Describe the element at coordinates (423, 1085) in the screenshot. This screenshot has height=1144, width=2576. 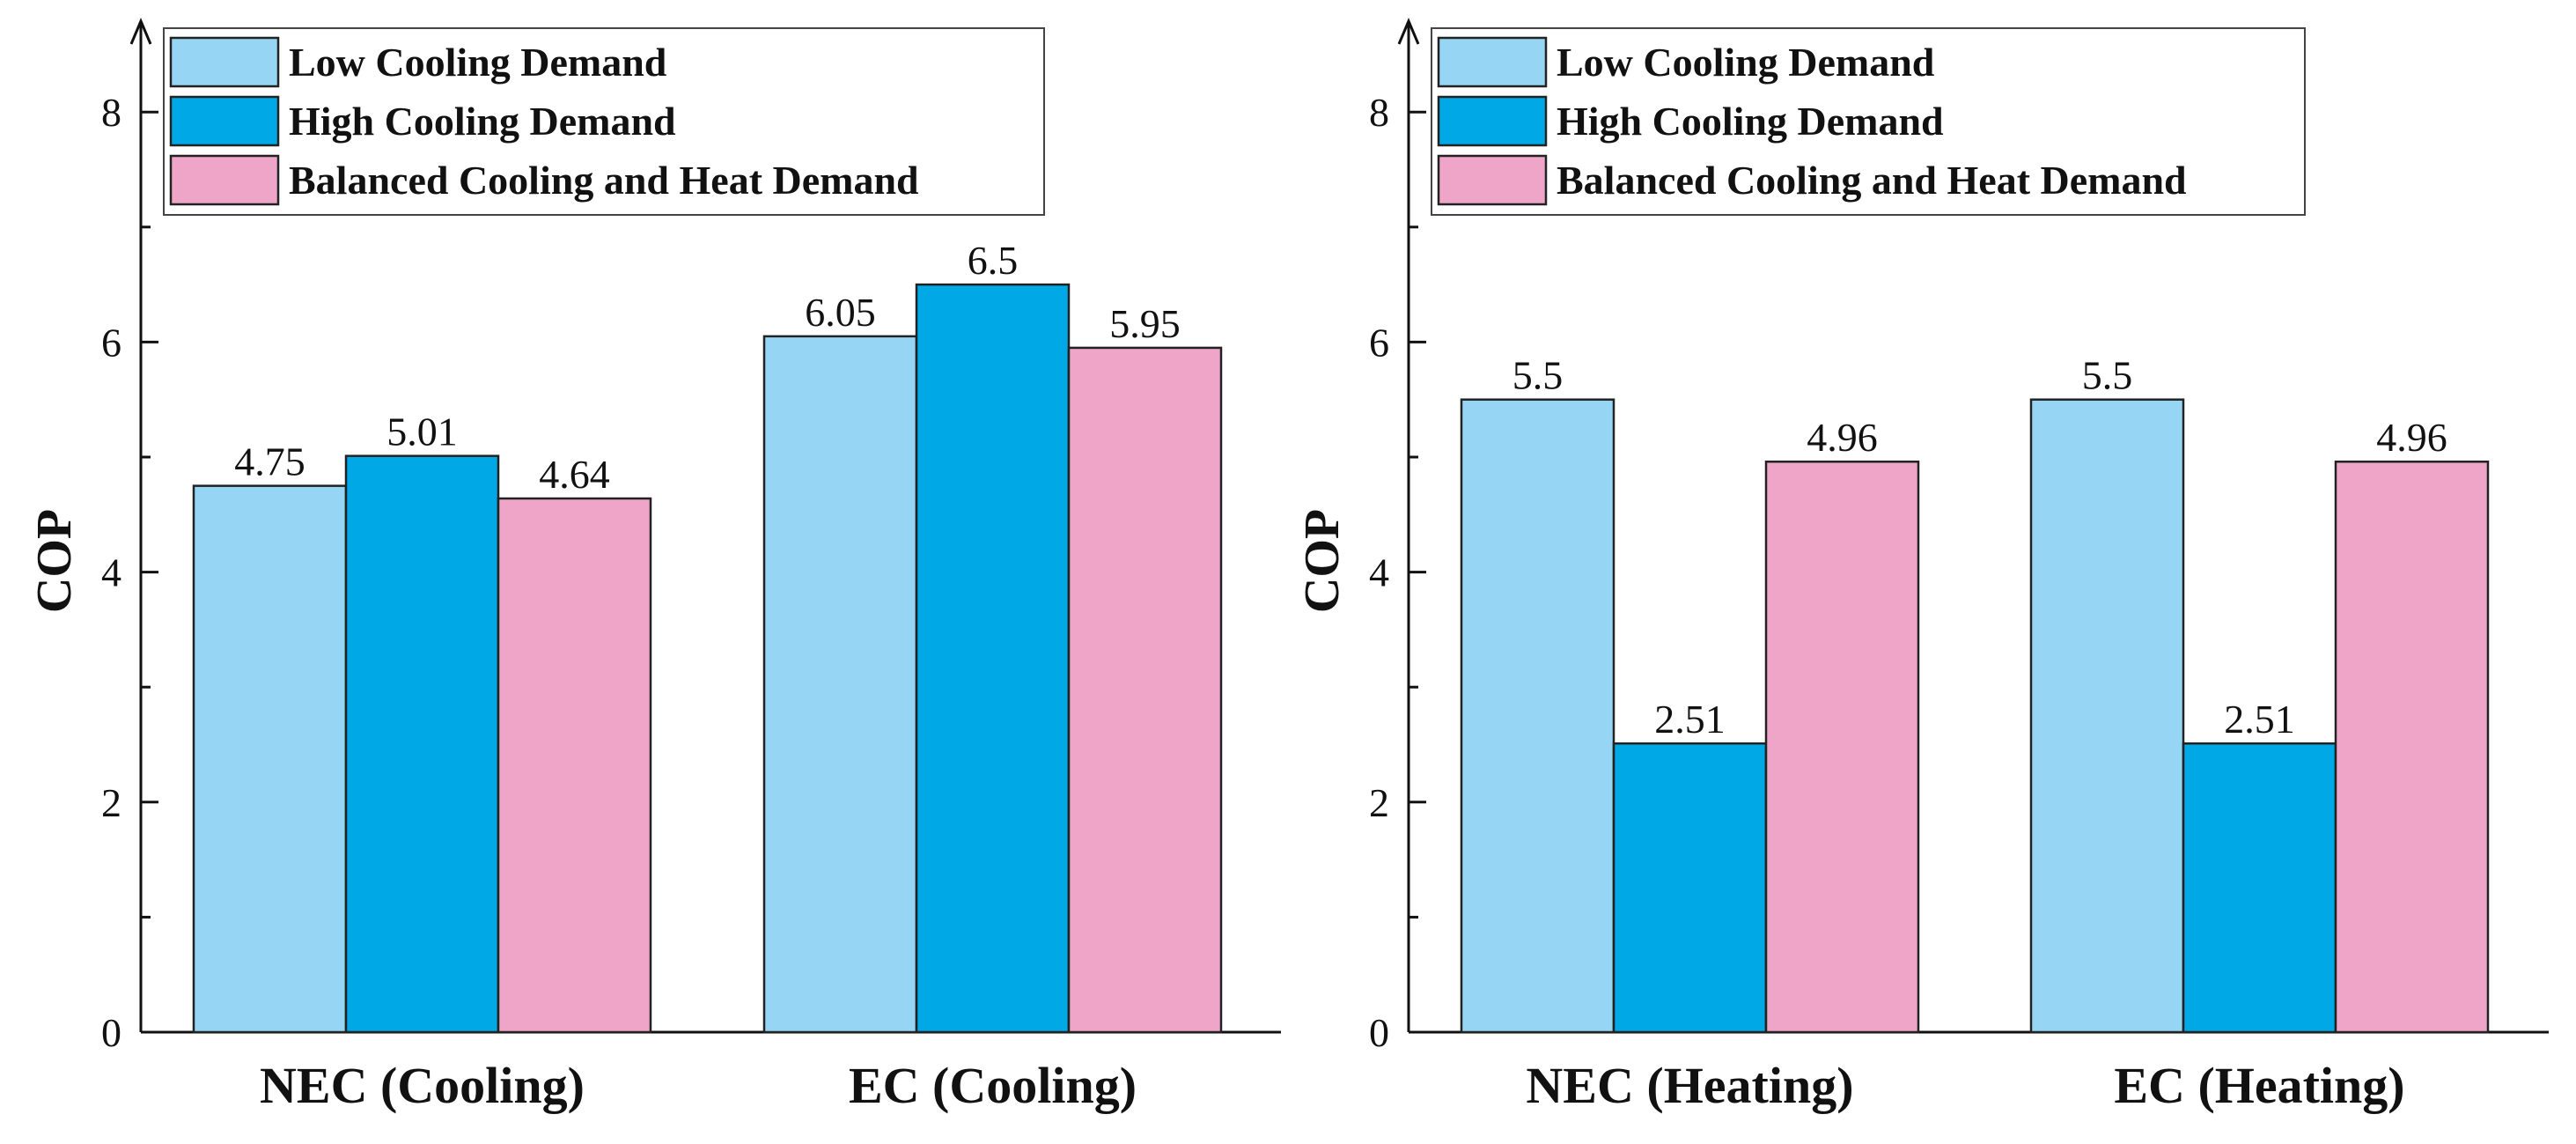
I see `x-category-label: NEC (Cooling)` at that location.